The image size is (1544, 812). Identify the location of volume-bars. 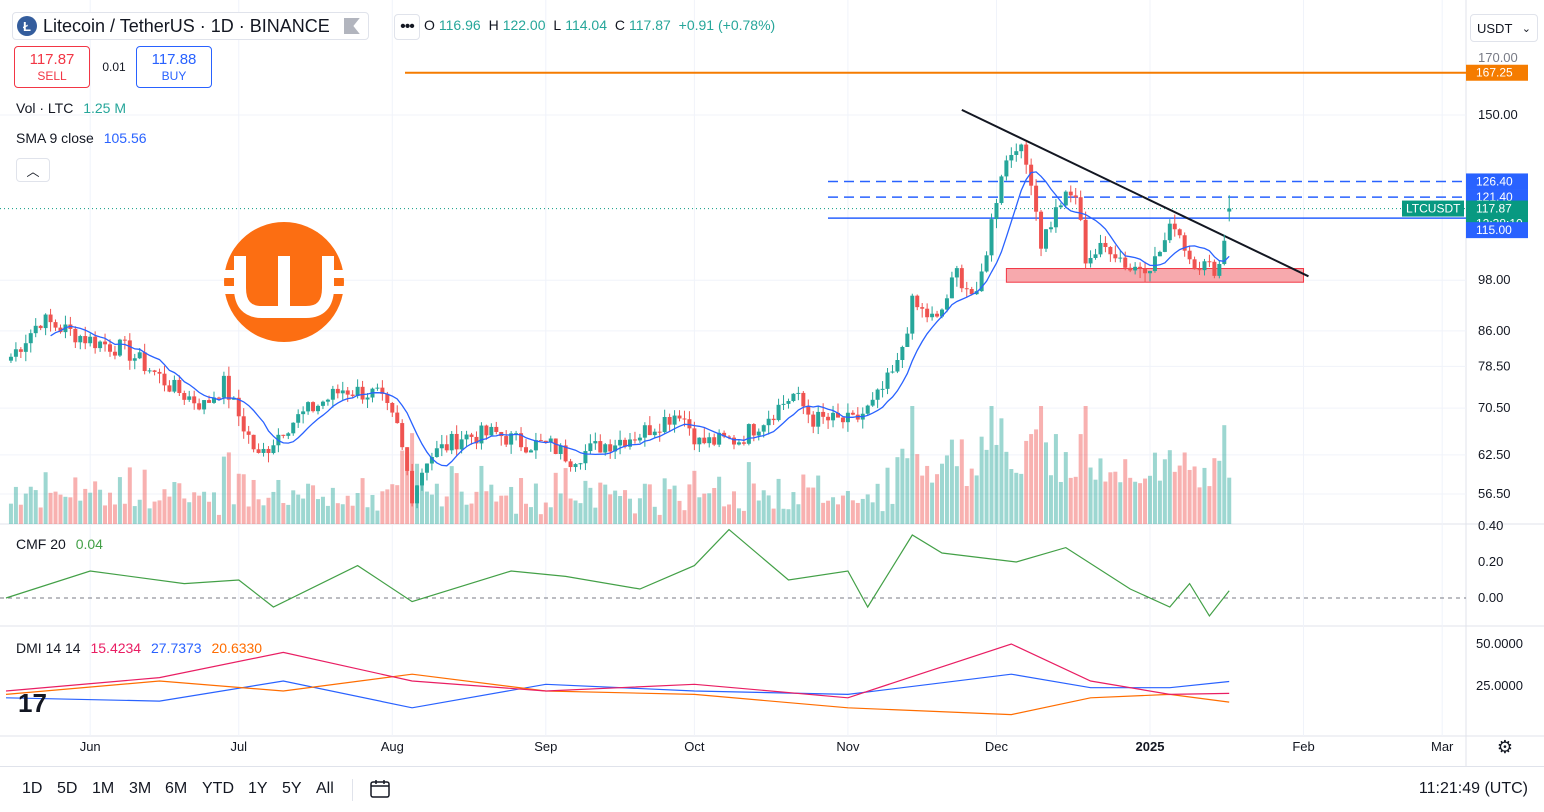
(620, 465).